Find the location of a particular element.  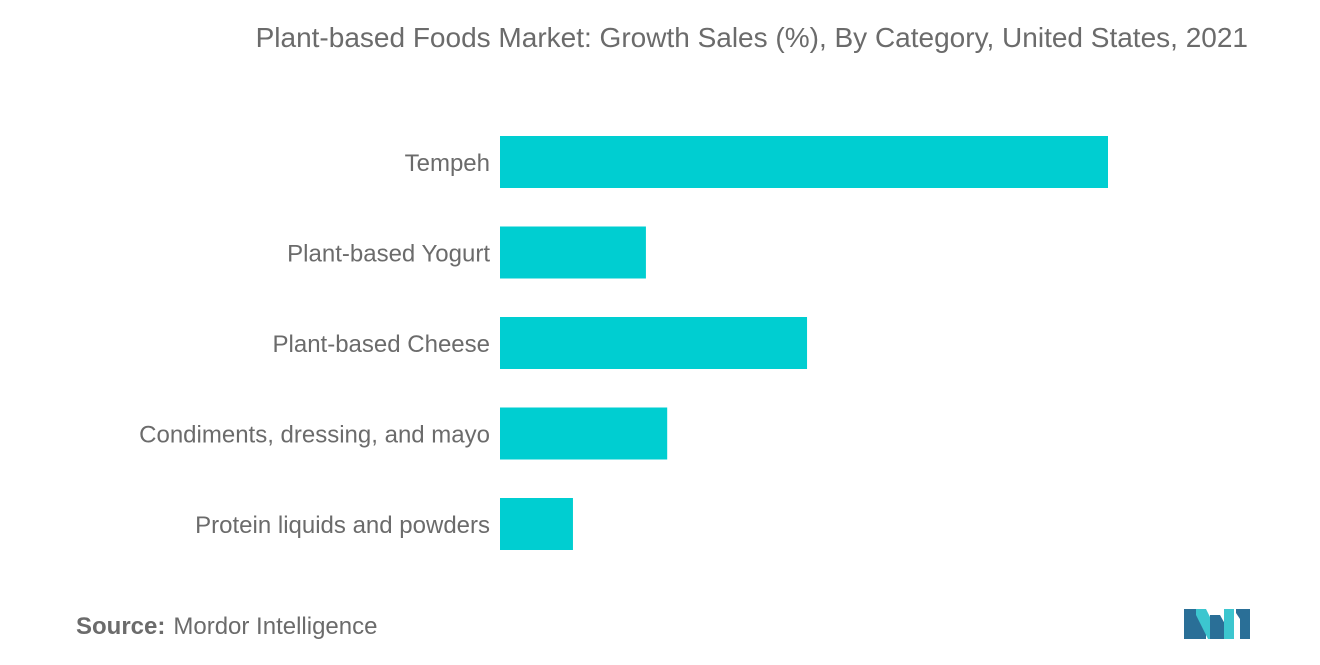

category-label-3: Condiments, dressing, and mayo is located at coordinates (314, 435).